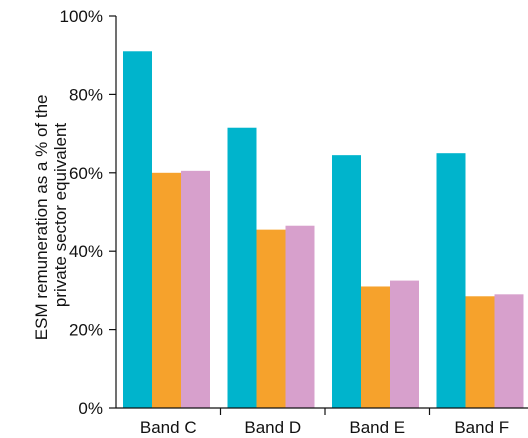 This screenshot has width=528, height=438. What do you see at coordinates (377, 427) in the screenshot?
I see `x-tick-label-band-e: Band E` at bounding box center [377, 427].